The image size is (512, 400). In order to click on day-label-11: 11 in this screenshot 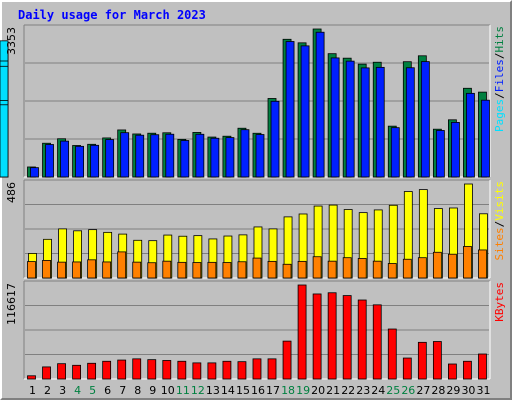, I will do `click(183, 390)`.